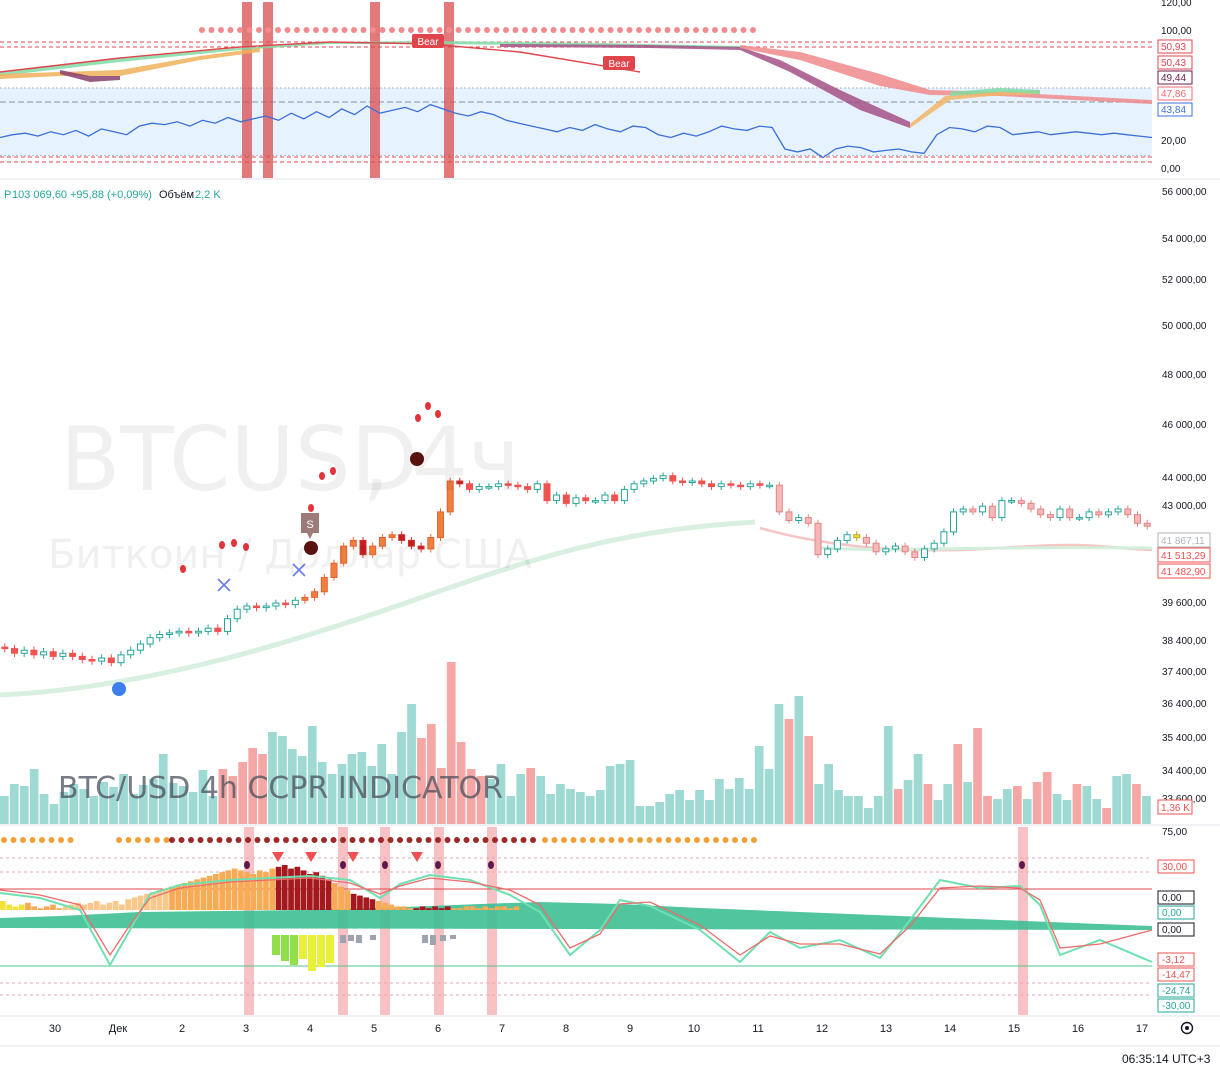 The image size is (1220, 1085). I want to click on clock: 06:35:14 UTC+3, so click(1166, 1059).